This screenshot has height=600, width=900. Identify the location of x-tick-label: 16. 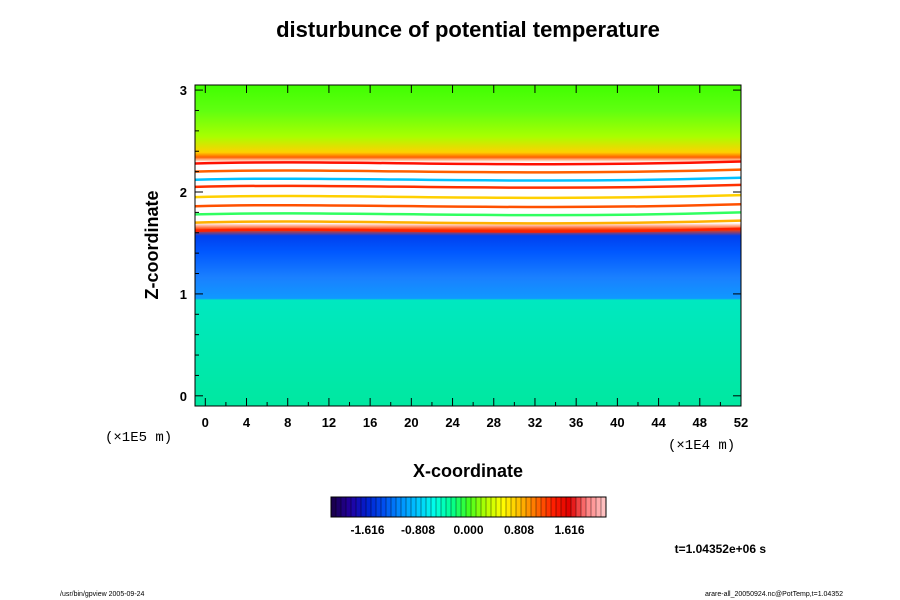
(370, 422).